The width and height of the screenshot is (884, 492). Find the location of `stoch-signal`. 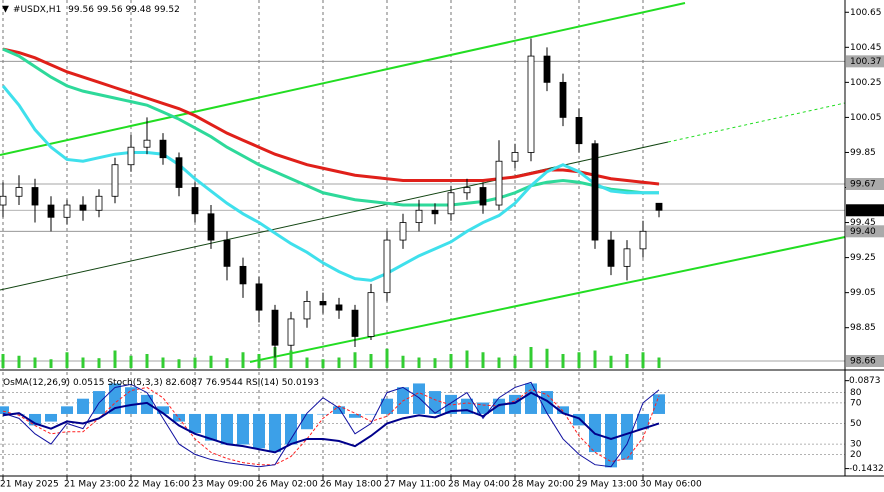

stoch-signal is located at coordinates (331, 426).